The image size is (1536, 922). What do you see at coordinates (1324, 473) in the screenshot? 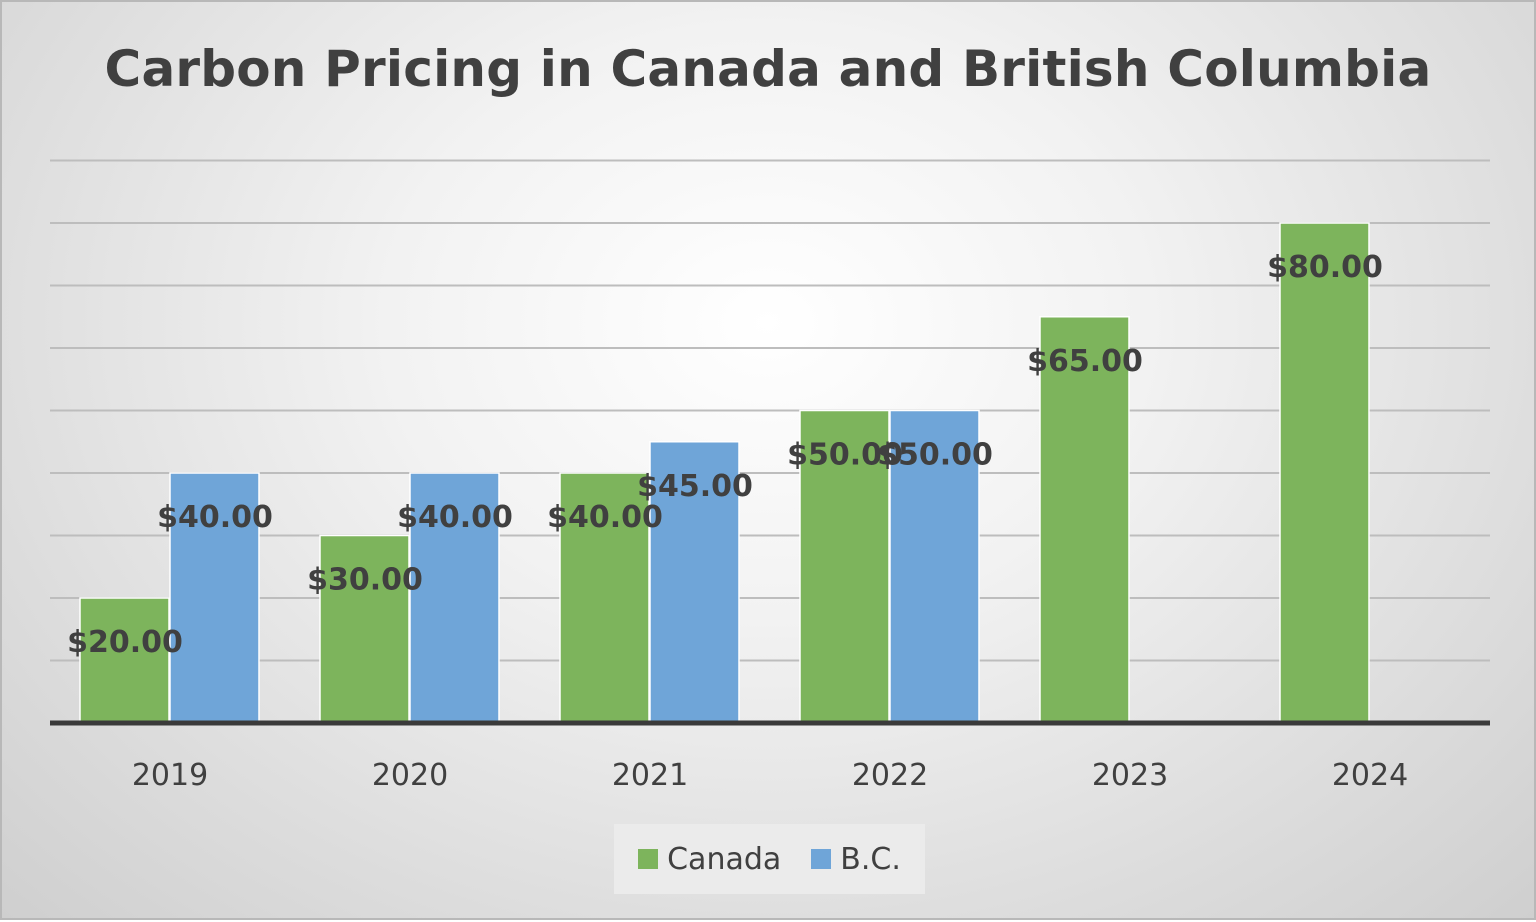
I see `bar-canada-2024` at bounding box center [1324, 473].